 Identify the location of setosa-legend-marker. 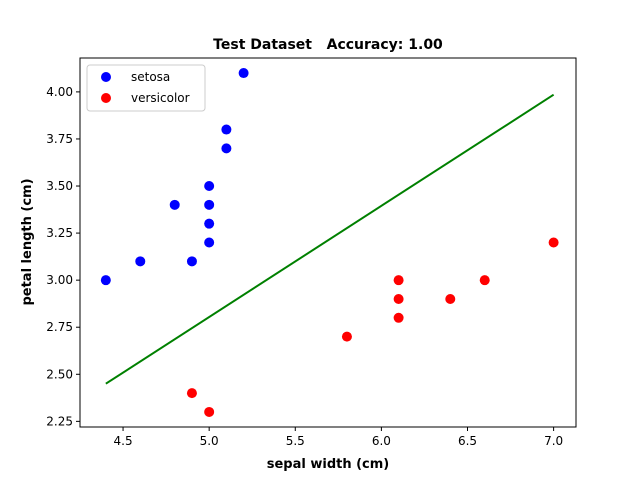
(106, 77).